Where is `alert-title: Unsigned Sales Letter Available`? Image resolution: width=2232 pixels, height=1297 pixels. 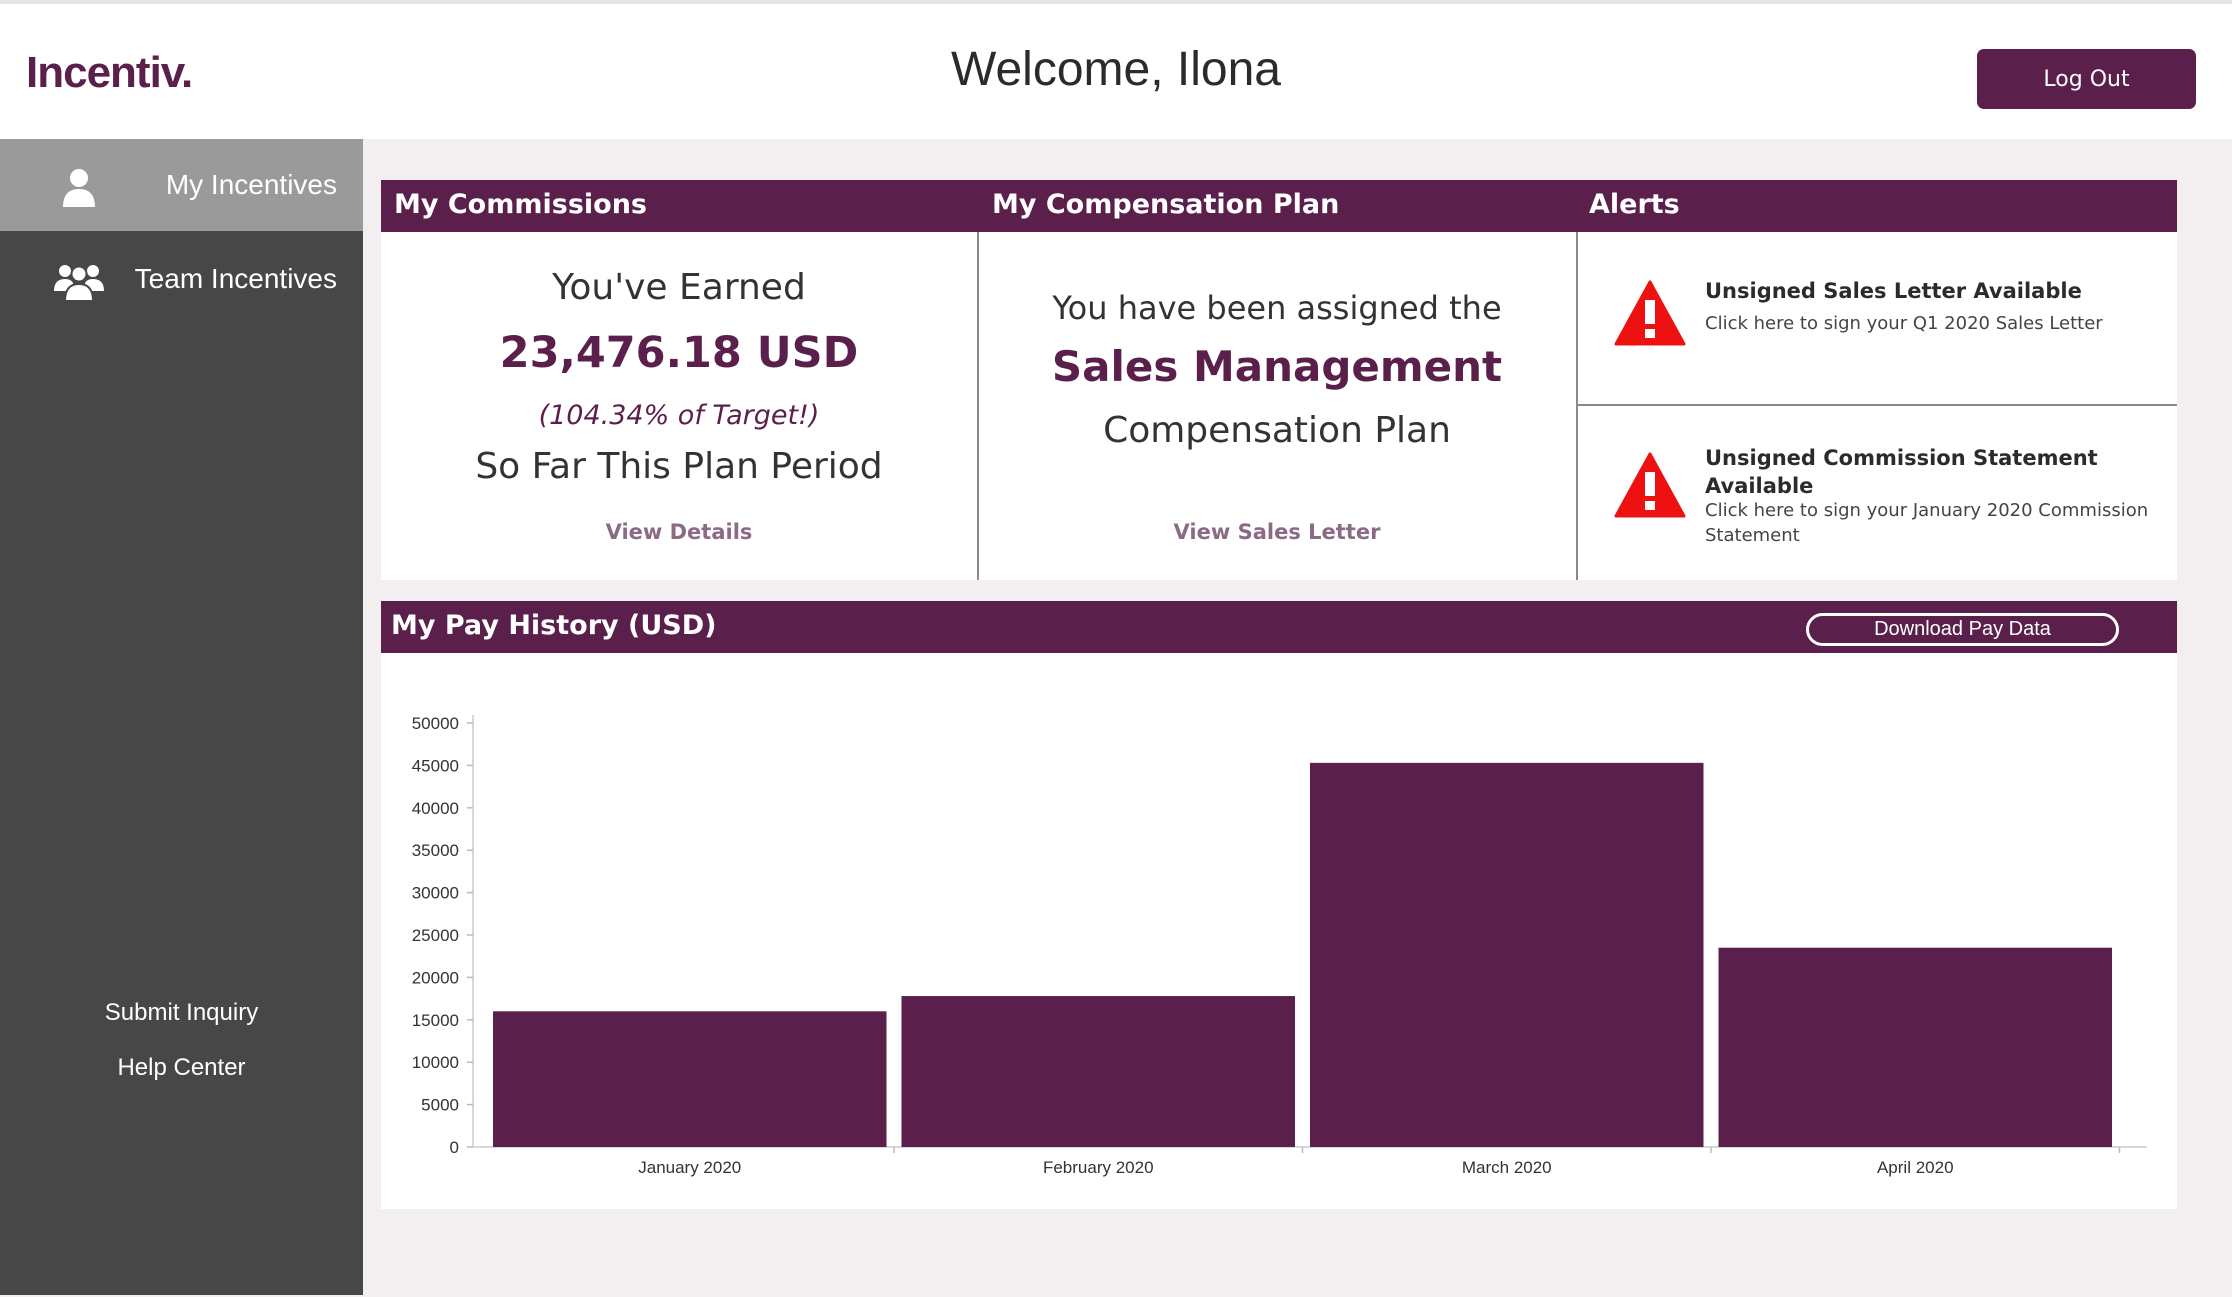
alert-title: Unsigned Sales Letter Available is located at coordinates (1893, 291).